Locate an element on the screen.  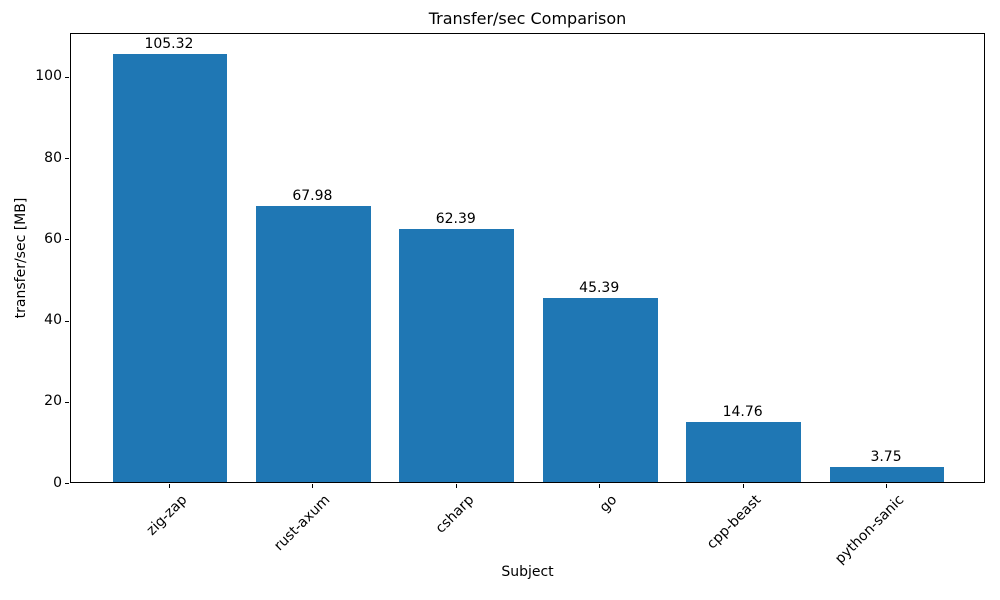
y-axis-label: transfer/sec [MB] is located at coordinates (21, 258).